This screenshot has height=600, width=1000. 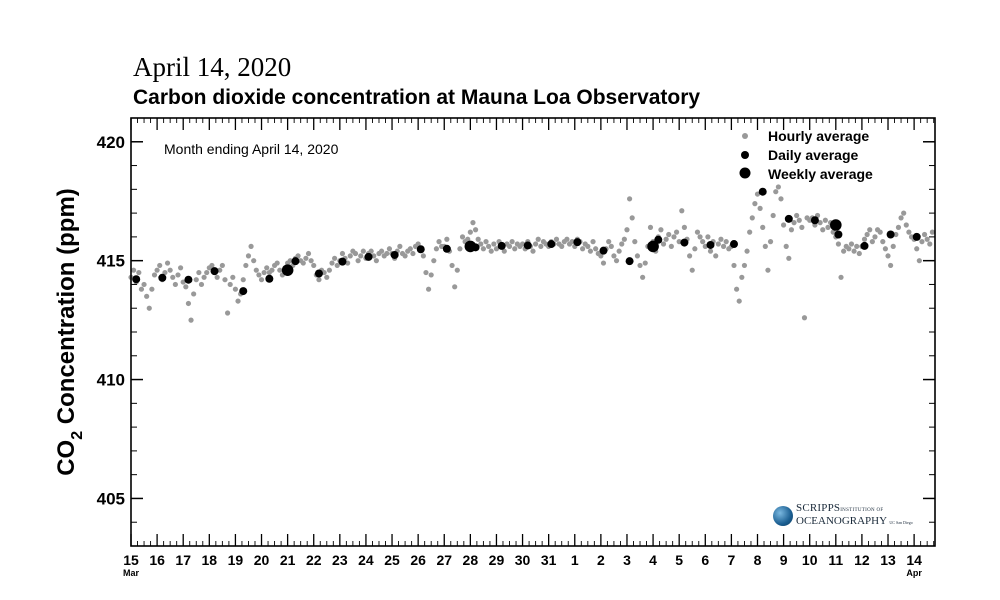 What do you see at coordinates (835, 560) in the screenshot?
I see `x-tick-label: 11` at bounding box center [835, 560].